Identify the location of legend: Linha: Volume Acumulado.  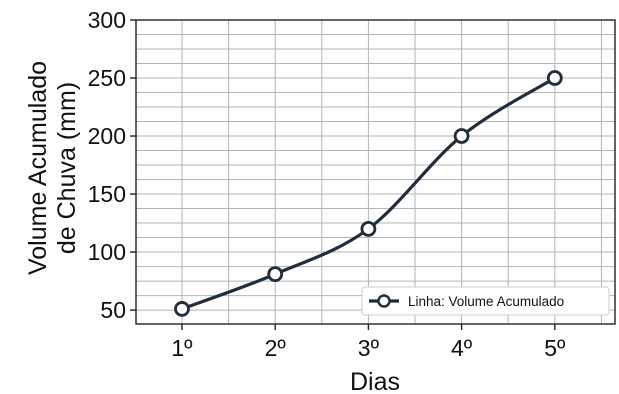
(485, 301).